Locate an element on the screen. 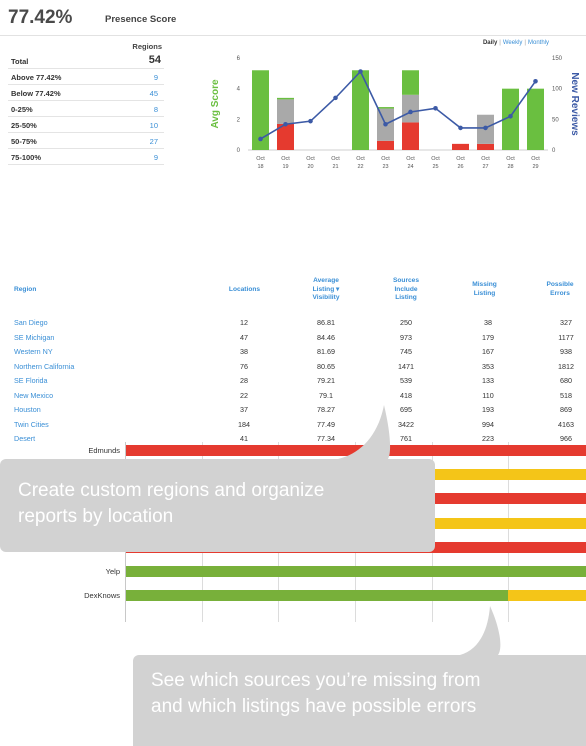  cell-visibility: 84.46 is located at coordinates (326, 337).